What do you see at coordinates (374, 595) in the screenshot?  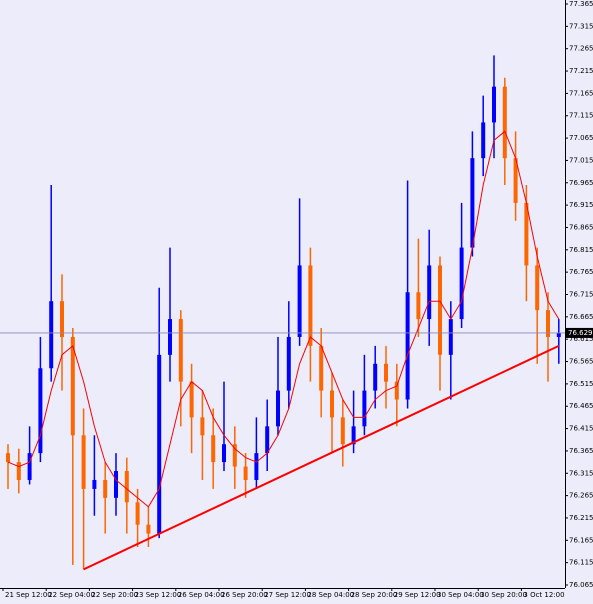 I see `x-tick-label: 28 Sep 20:00` at bounding box center [374, 595].